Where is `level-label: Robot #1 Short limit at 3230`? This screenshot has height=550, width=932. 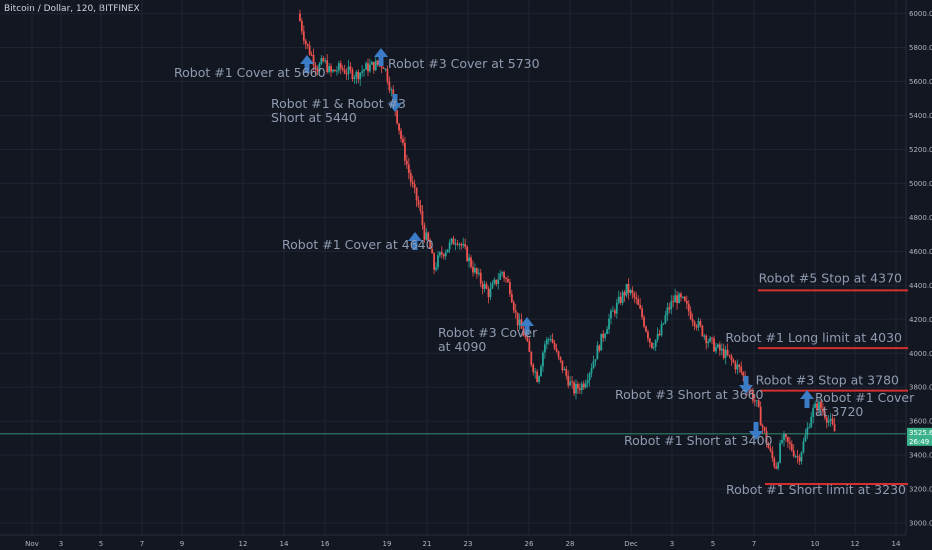
level-label: Robot #1 Short limit at 3230 is located at coordinates (816, 489).